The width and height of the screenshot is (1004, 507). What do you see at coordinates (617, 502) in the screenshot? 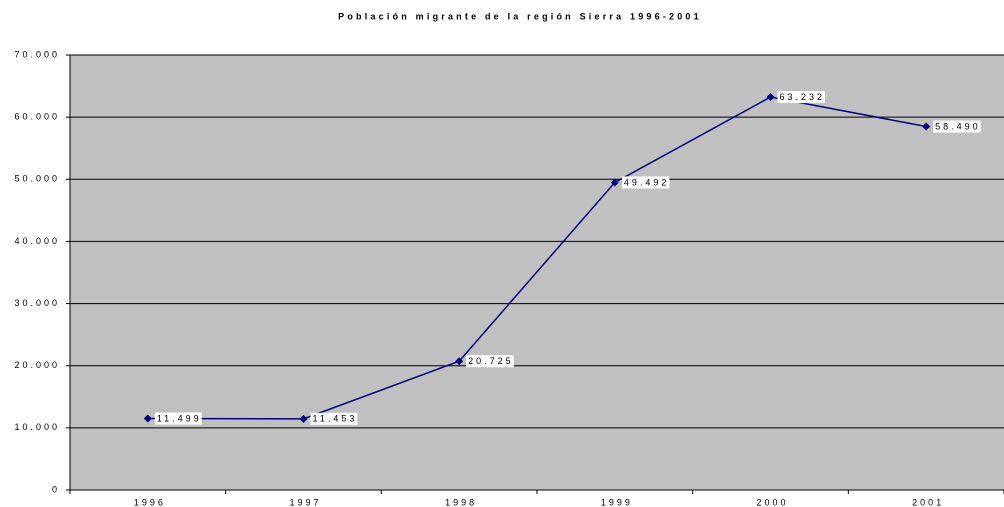
I see `x-tick-label: 1999` at bounding box center [617, 502].